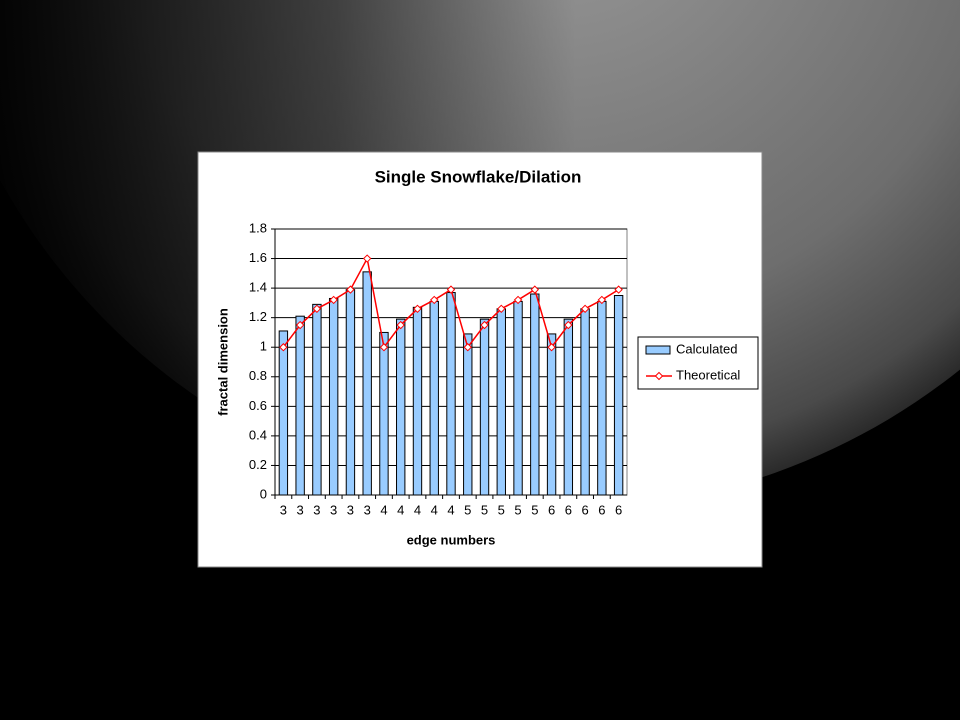  I want to click on y-tick-label: 1.6, so click(258, 257).